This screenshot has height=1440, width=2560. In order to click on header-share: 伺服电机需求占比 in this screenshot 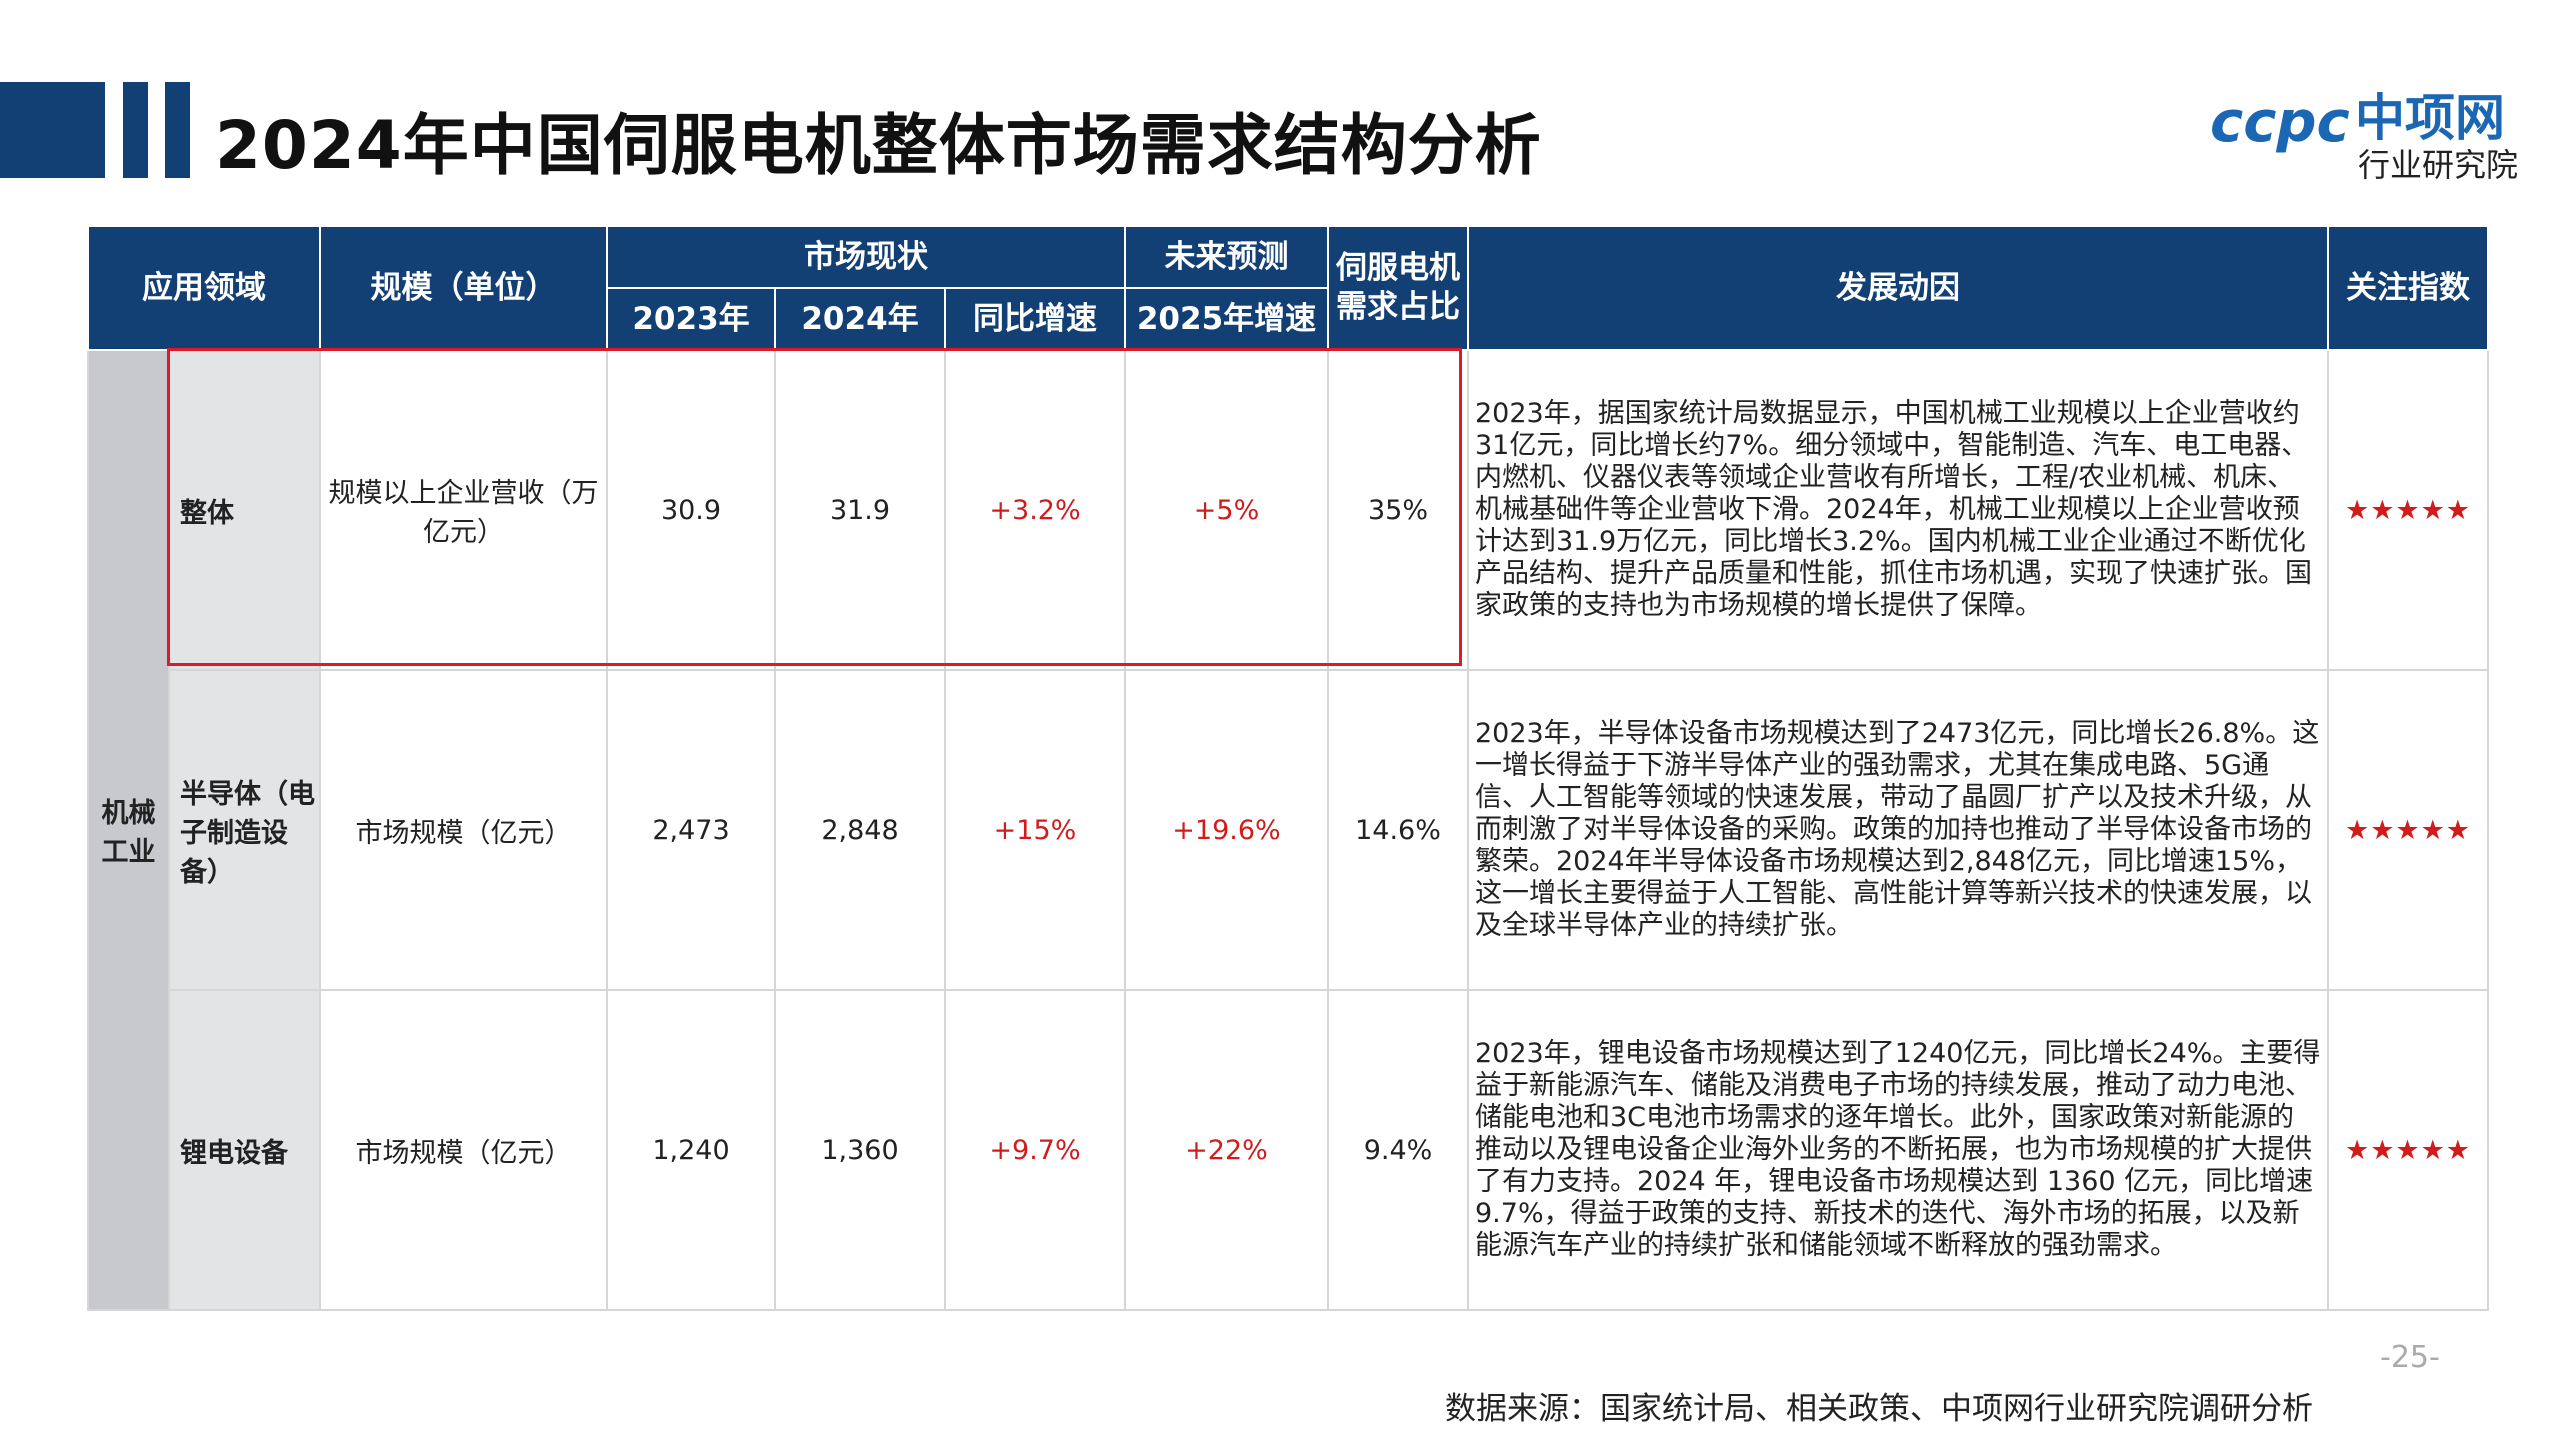, I will do `click(1398, 288)`.